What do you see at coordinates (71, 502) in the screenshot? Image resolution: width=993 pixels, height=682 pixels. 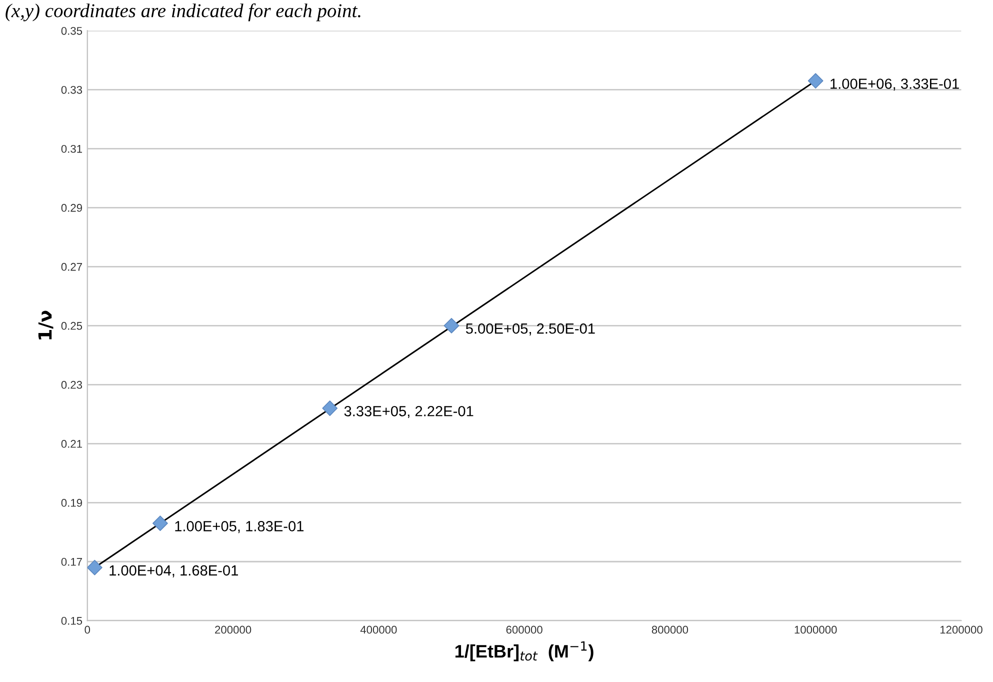 I see `y-tick-label: 0.19` at bounding box center [71, 502].